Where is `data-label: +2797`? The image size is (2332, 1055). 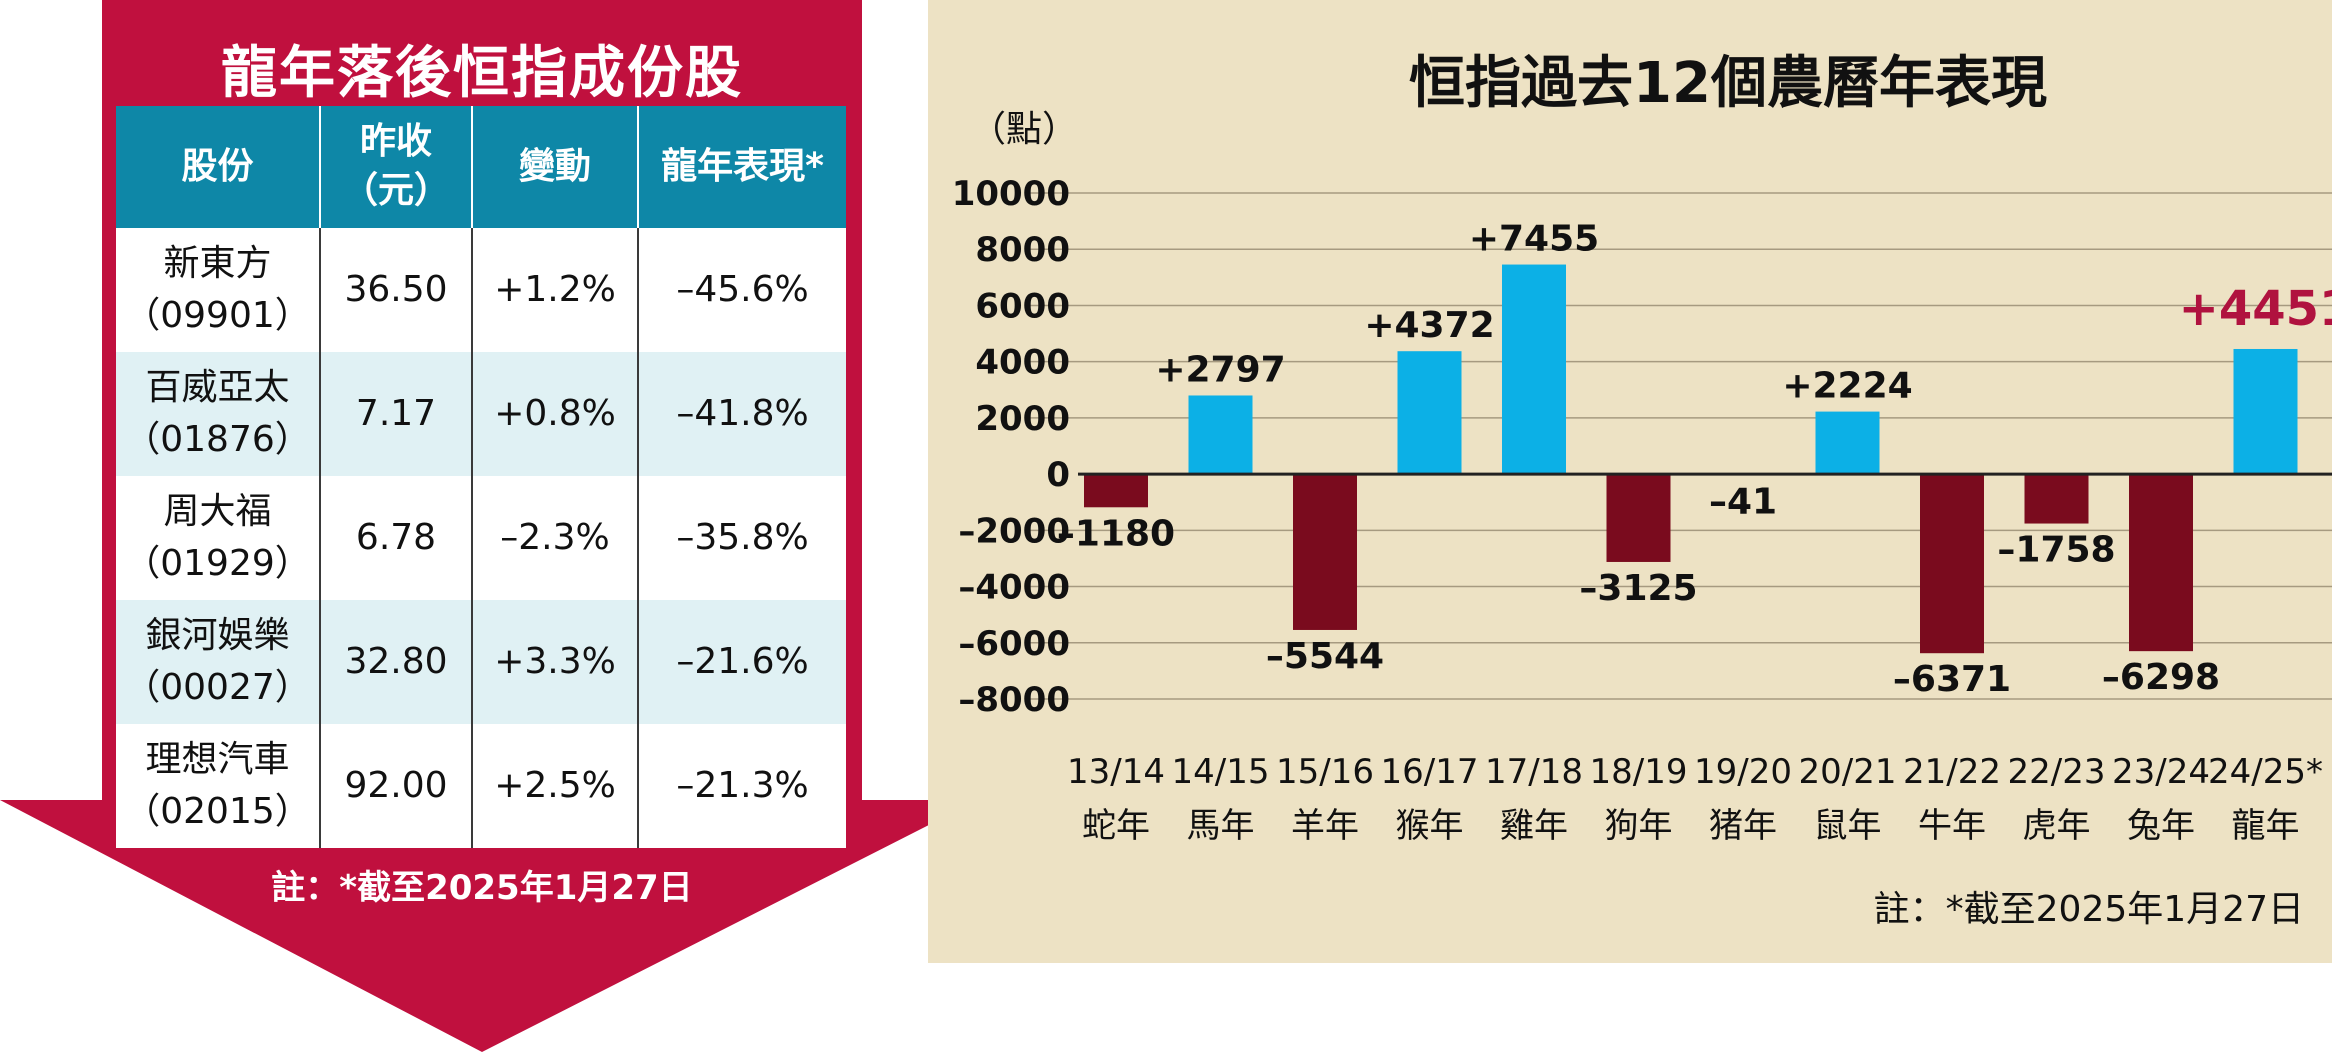 data-label: +2797 is located at coordinates (1220, 369).